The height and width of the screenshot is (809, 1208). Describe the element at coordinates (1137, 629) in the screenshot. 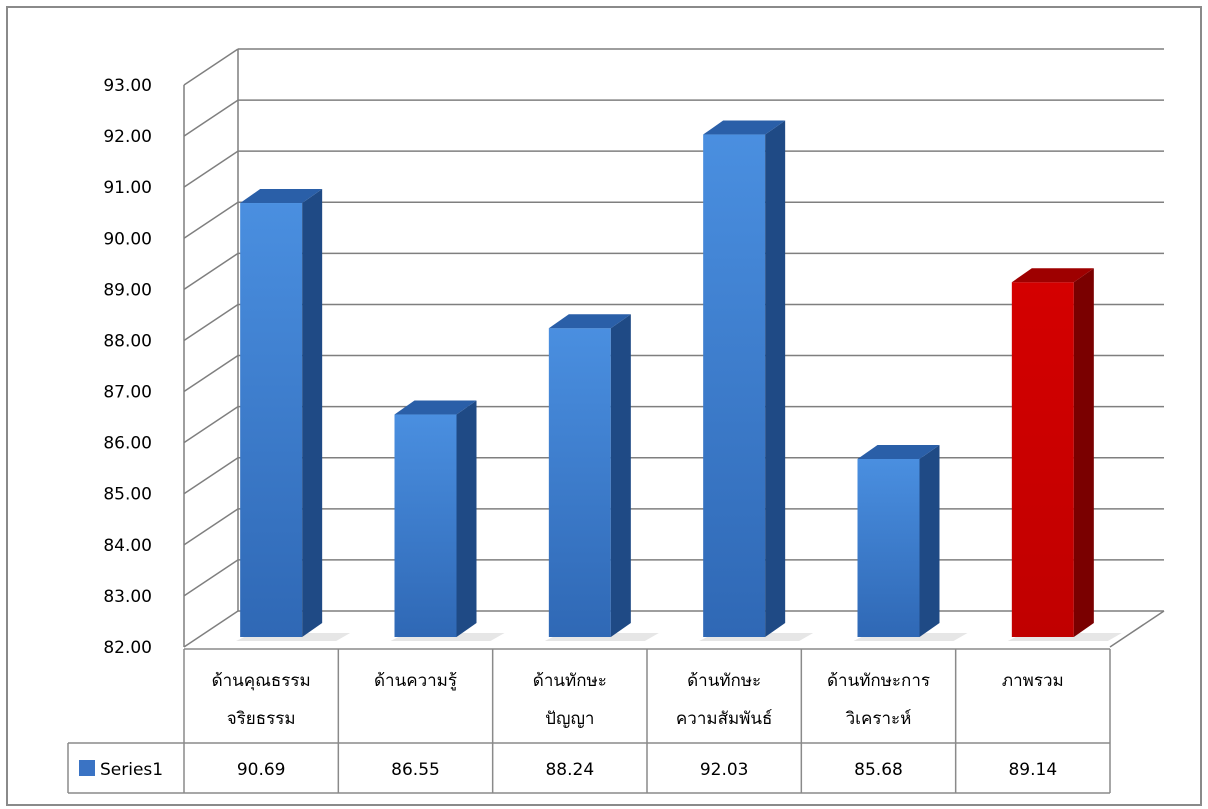

I see `floor-right-edge` at that location.